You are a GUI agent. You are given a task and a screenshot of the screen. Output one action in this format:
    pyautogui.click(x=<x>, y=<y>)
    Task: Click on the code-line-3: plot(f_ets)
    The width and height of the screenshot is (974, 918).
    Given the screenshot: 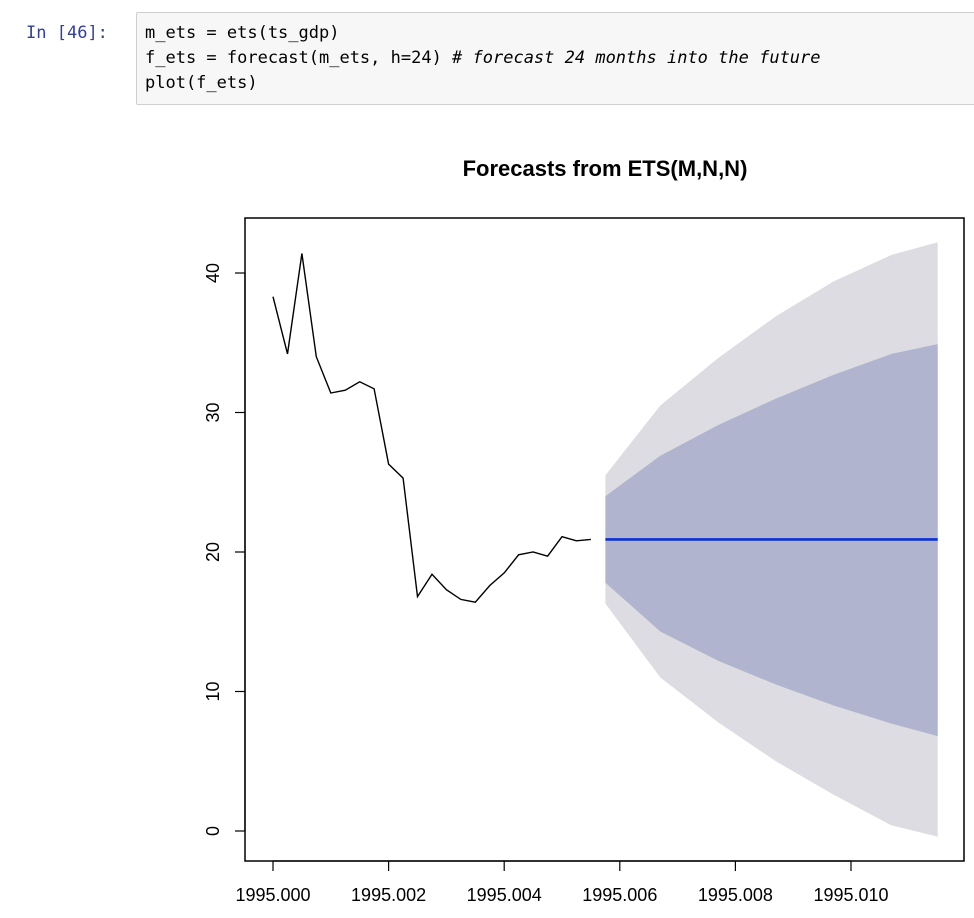 What is the action you would take?
    pyautogui.click(x=201, y=83)
    